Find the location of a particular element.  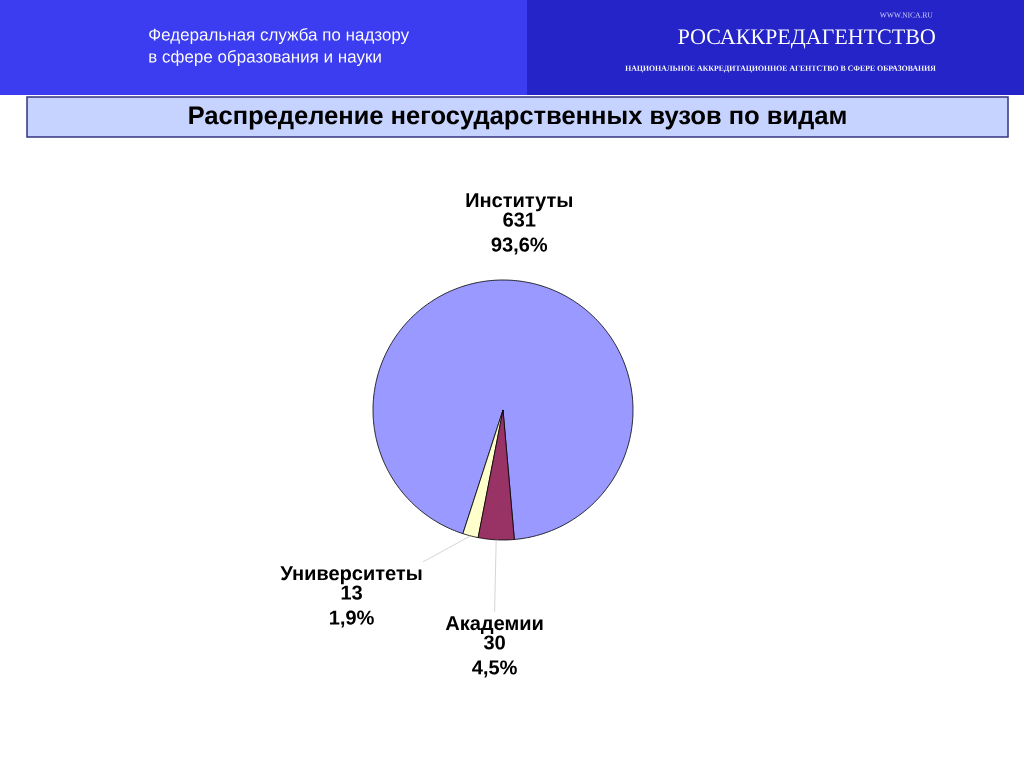

data-label: 30 4,5% is located at coordinates (494, 656).